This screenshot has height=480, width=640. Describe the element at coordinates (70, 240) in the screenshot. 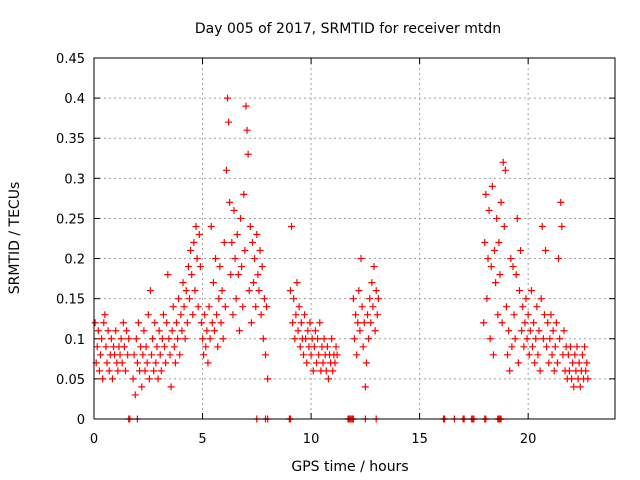

I see `y-tick-labels: 0 0.05 0.1 0.15 0.2 0.25 0.3 0.35 0.4 0.45` at that location.